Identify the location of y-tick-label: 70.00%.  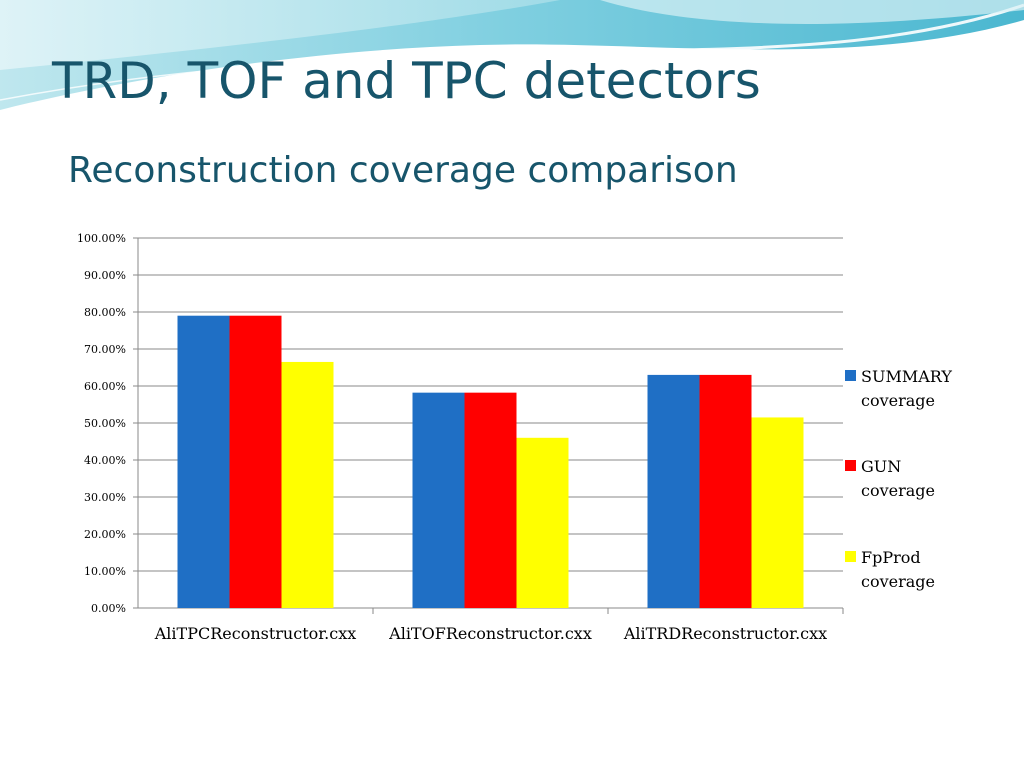
(105, 349).